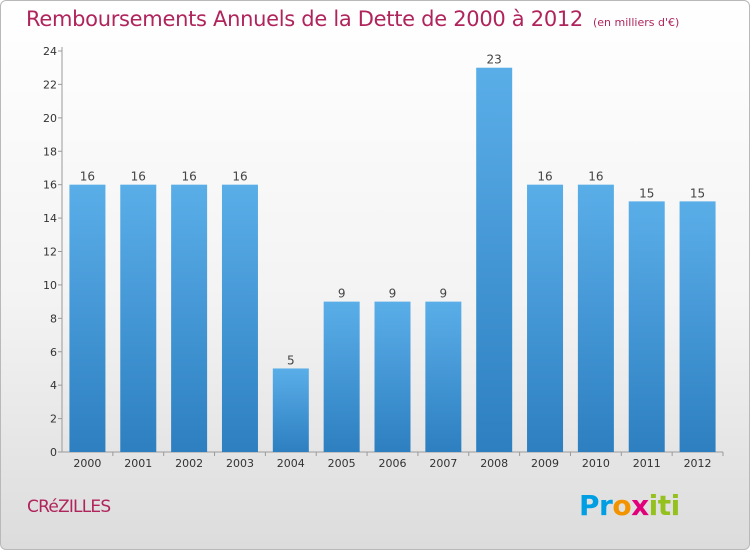 This screenshot has width=750, height=550. What do you see at coordinates (342, 463) in the screenshot?
I see `x-tick-label: 2005` at bounding box center [342, 463].